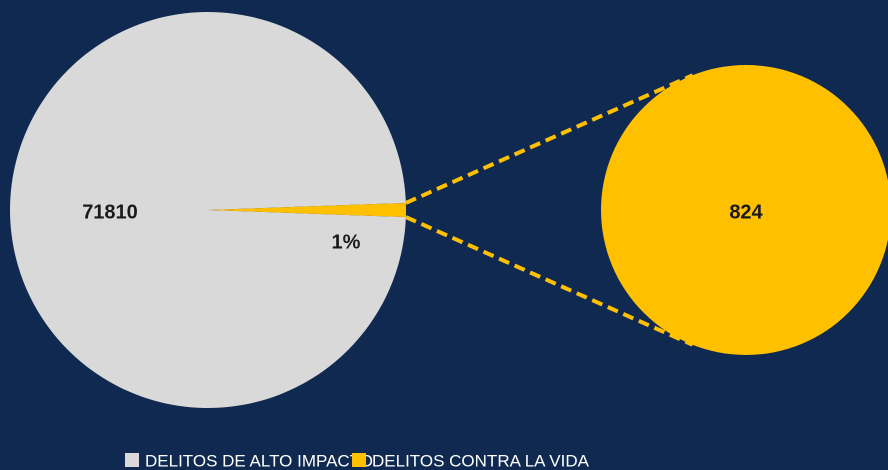 The image size is (888, 470). Describe the element at coordinates (259, 460) in the screenshot. I see `legend-label: DELITOS DE ALTO IMPACTO` at that location.